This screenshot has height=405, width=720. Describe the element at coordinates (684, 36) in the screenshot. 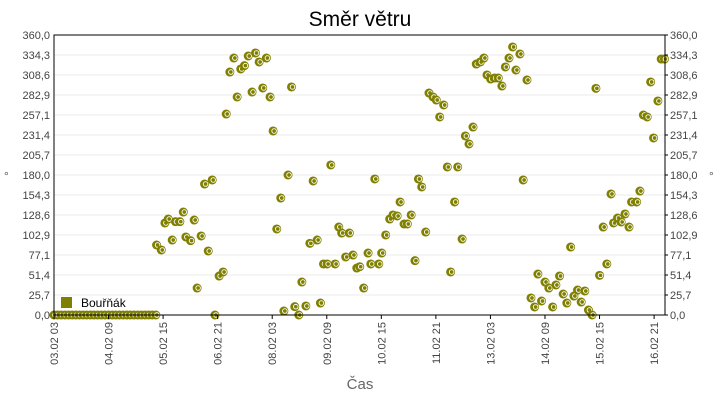

I see `y-tick-label-right: 360,0` at that location.